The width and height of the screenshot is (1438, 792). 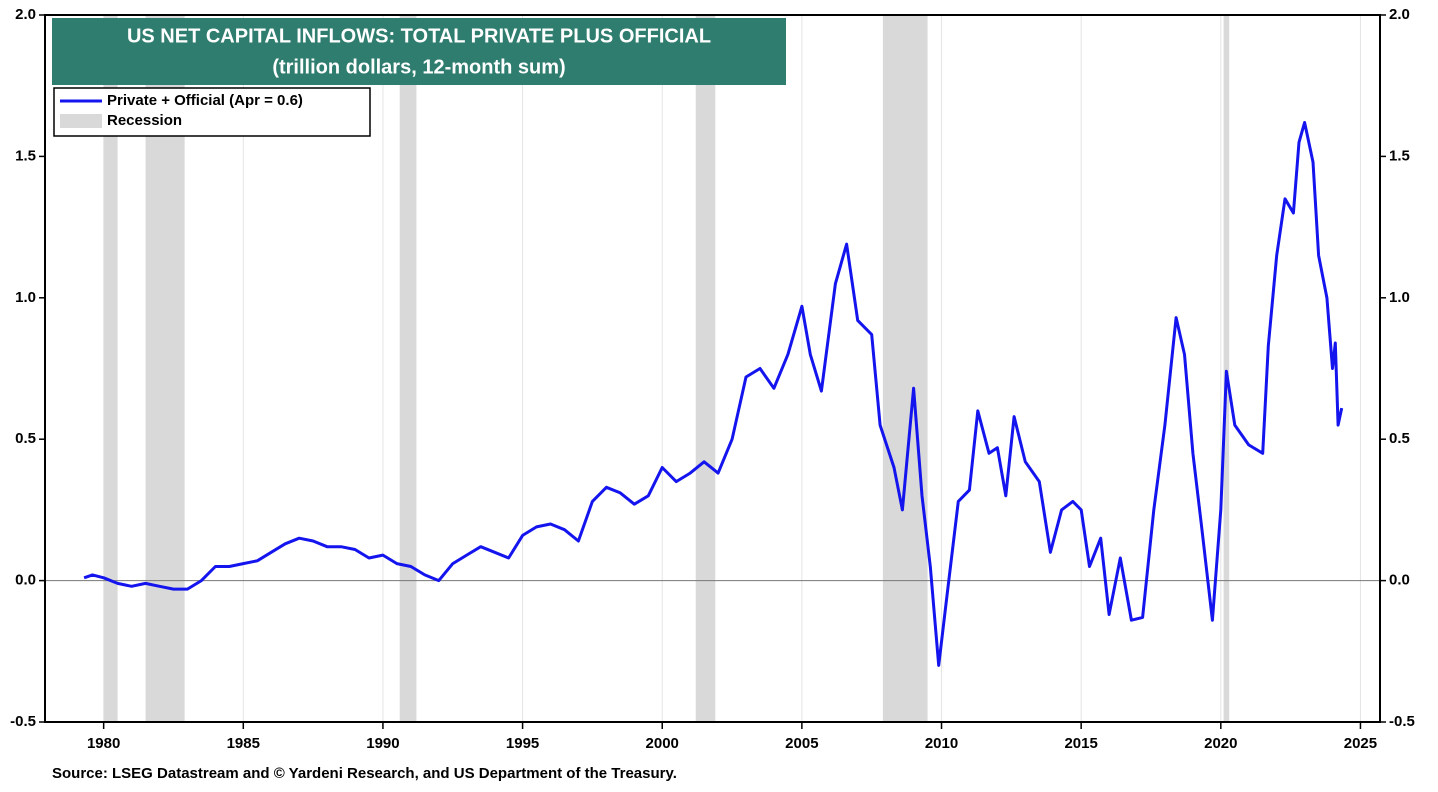 I want to click on y-tick-label: 0.0, so click(x=25, y=580).